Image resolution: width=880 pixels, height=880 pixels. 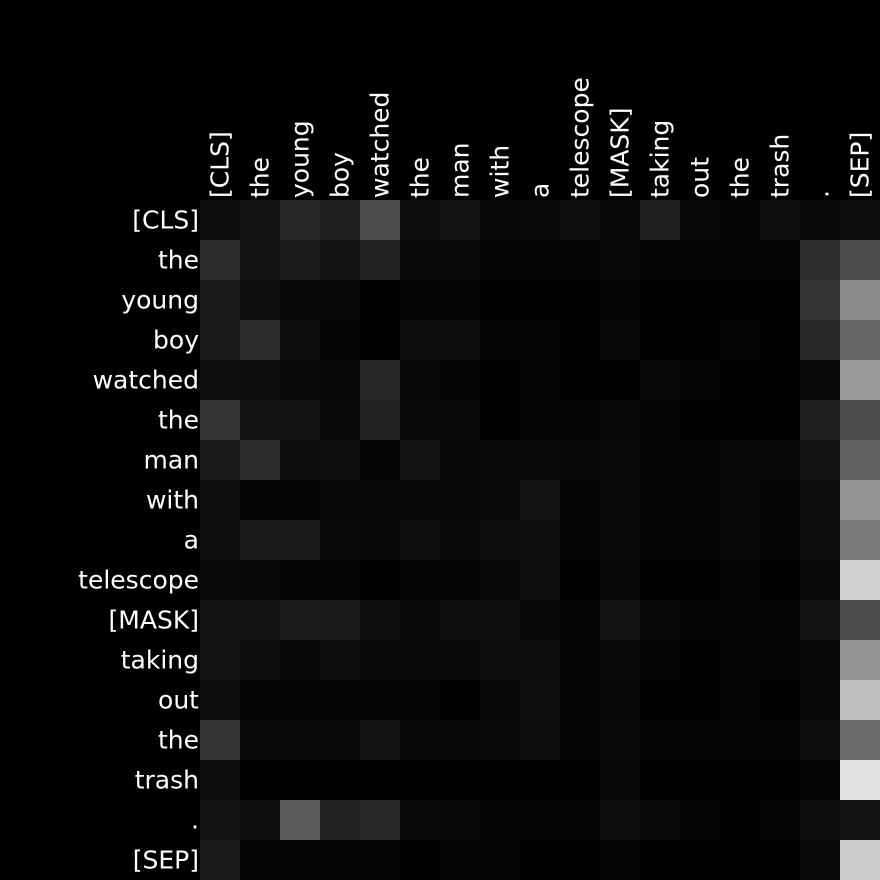 I want to click on y-tick-label: telescope, so click(x=138, y=580).